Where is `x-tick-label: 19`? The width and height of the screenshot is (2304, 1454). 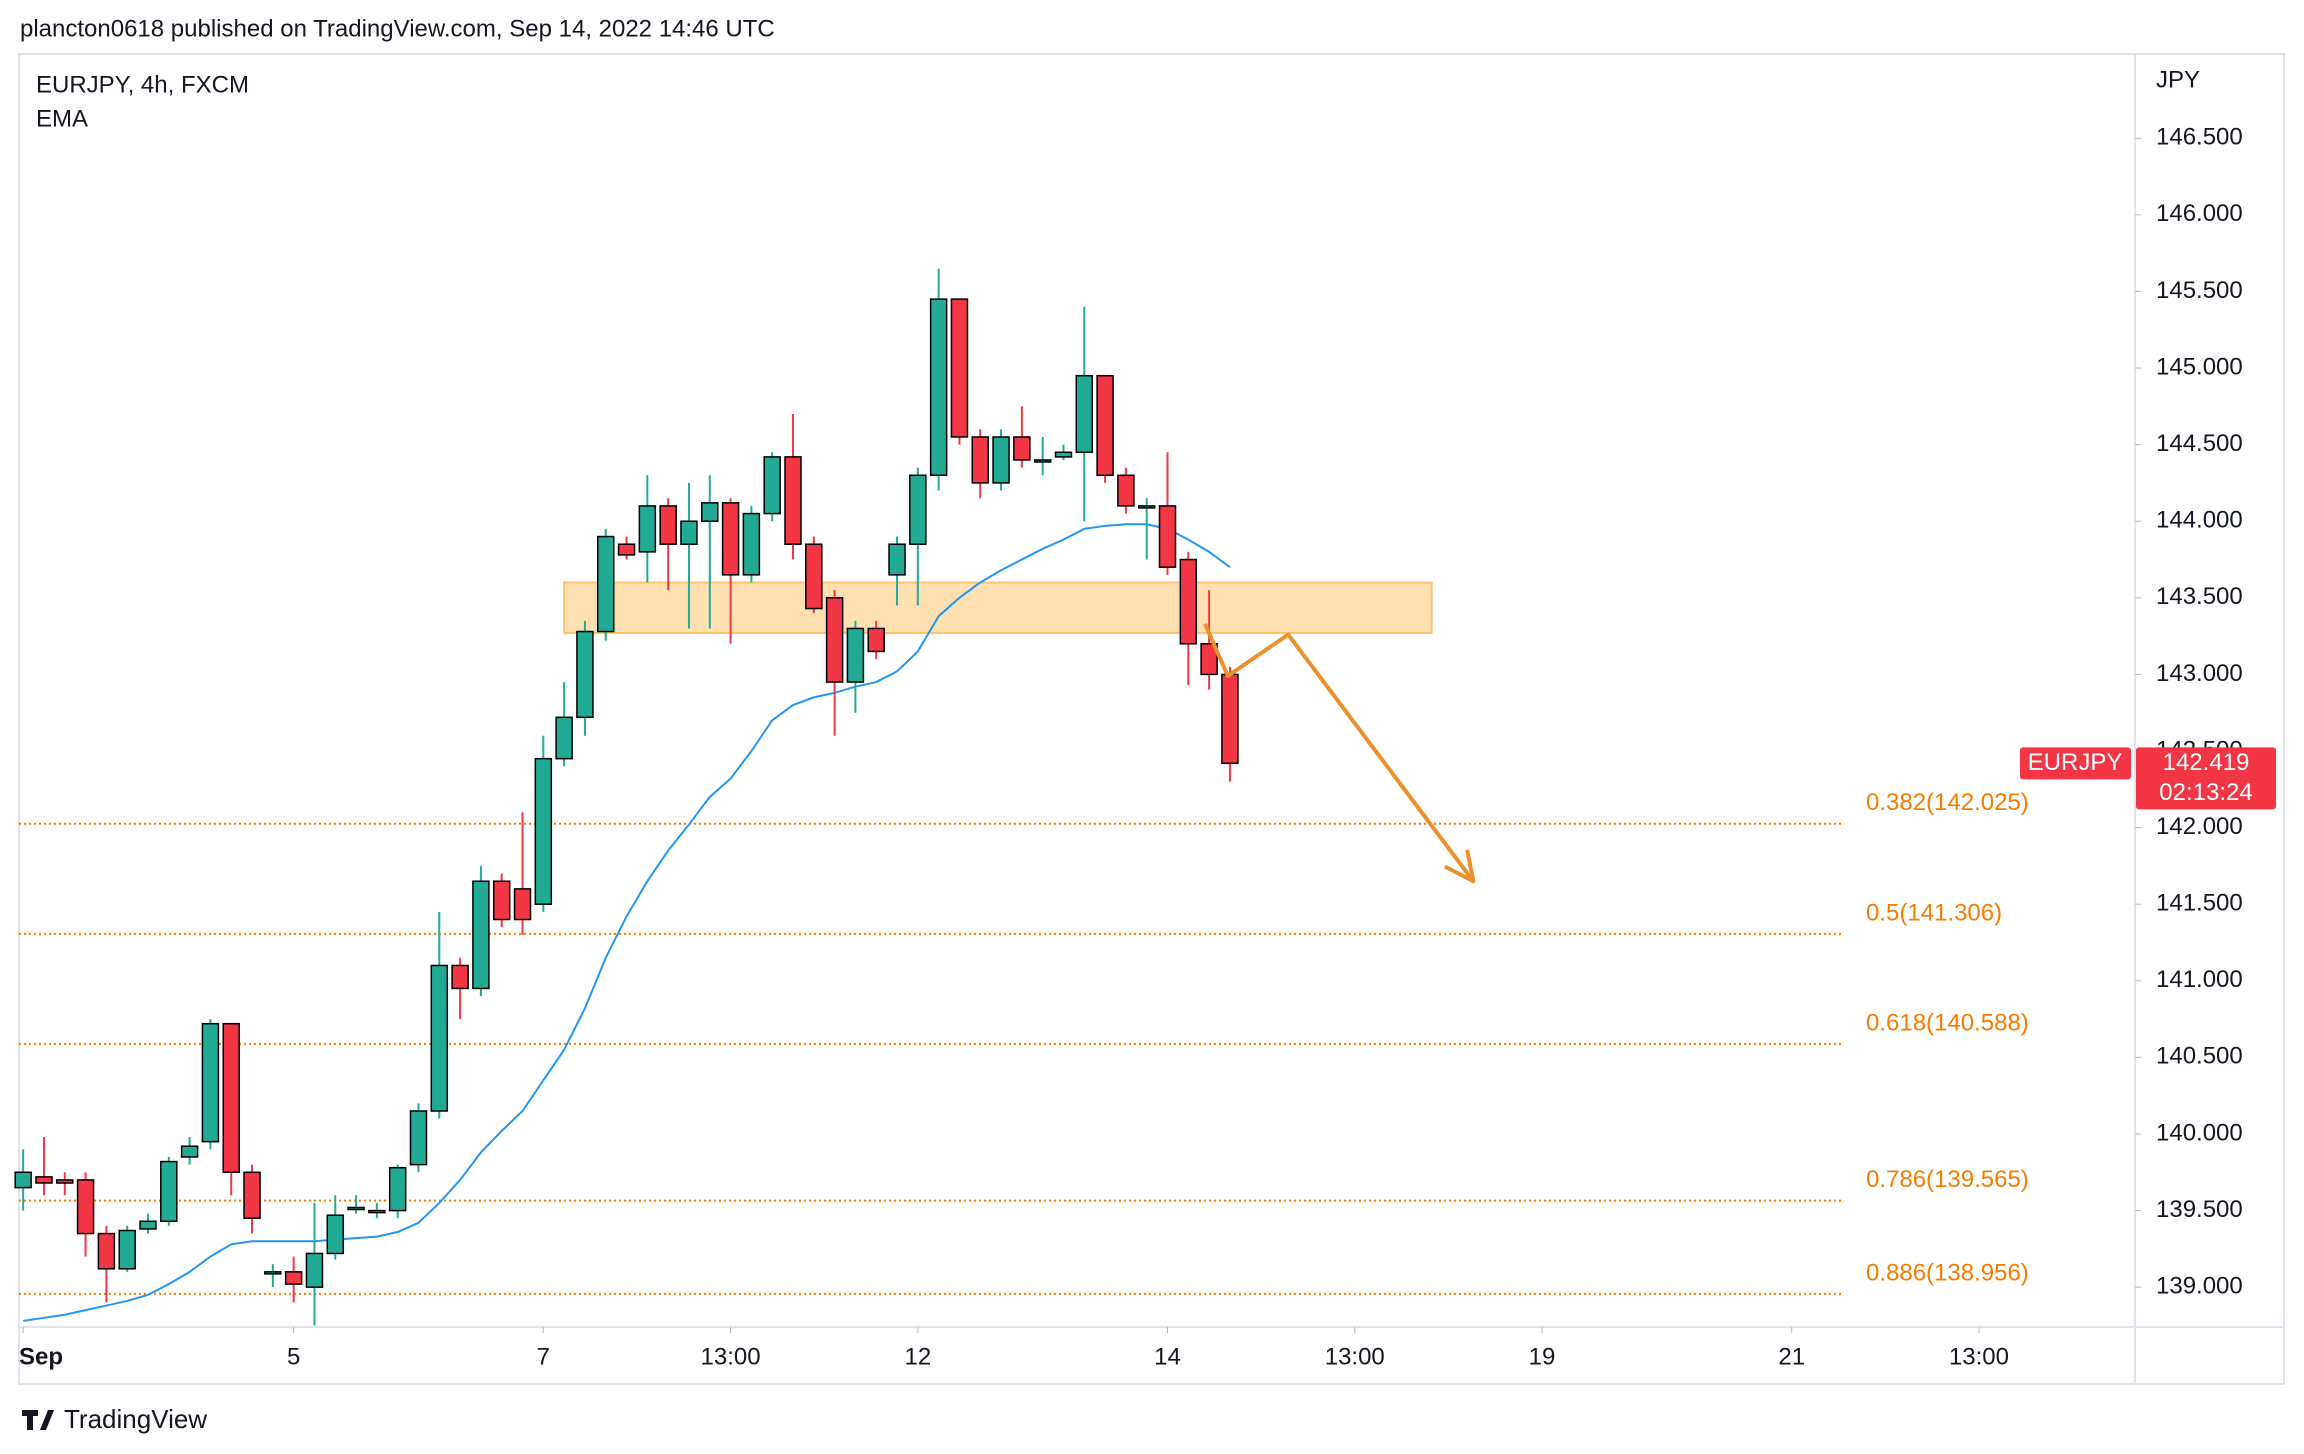
x-tick-label: 19 is located at coordinates (1542, 1356).